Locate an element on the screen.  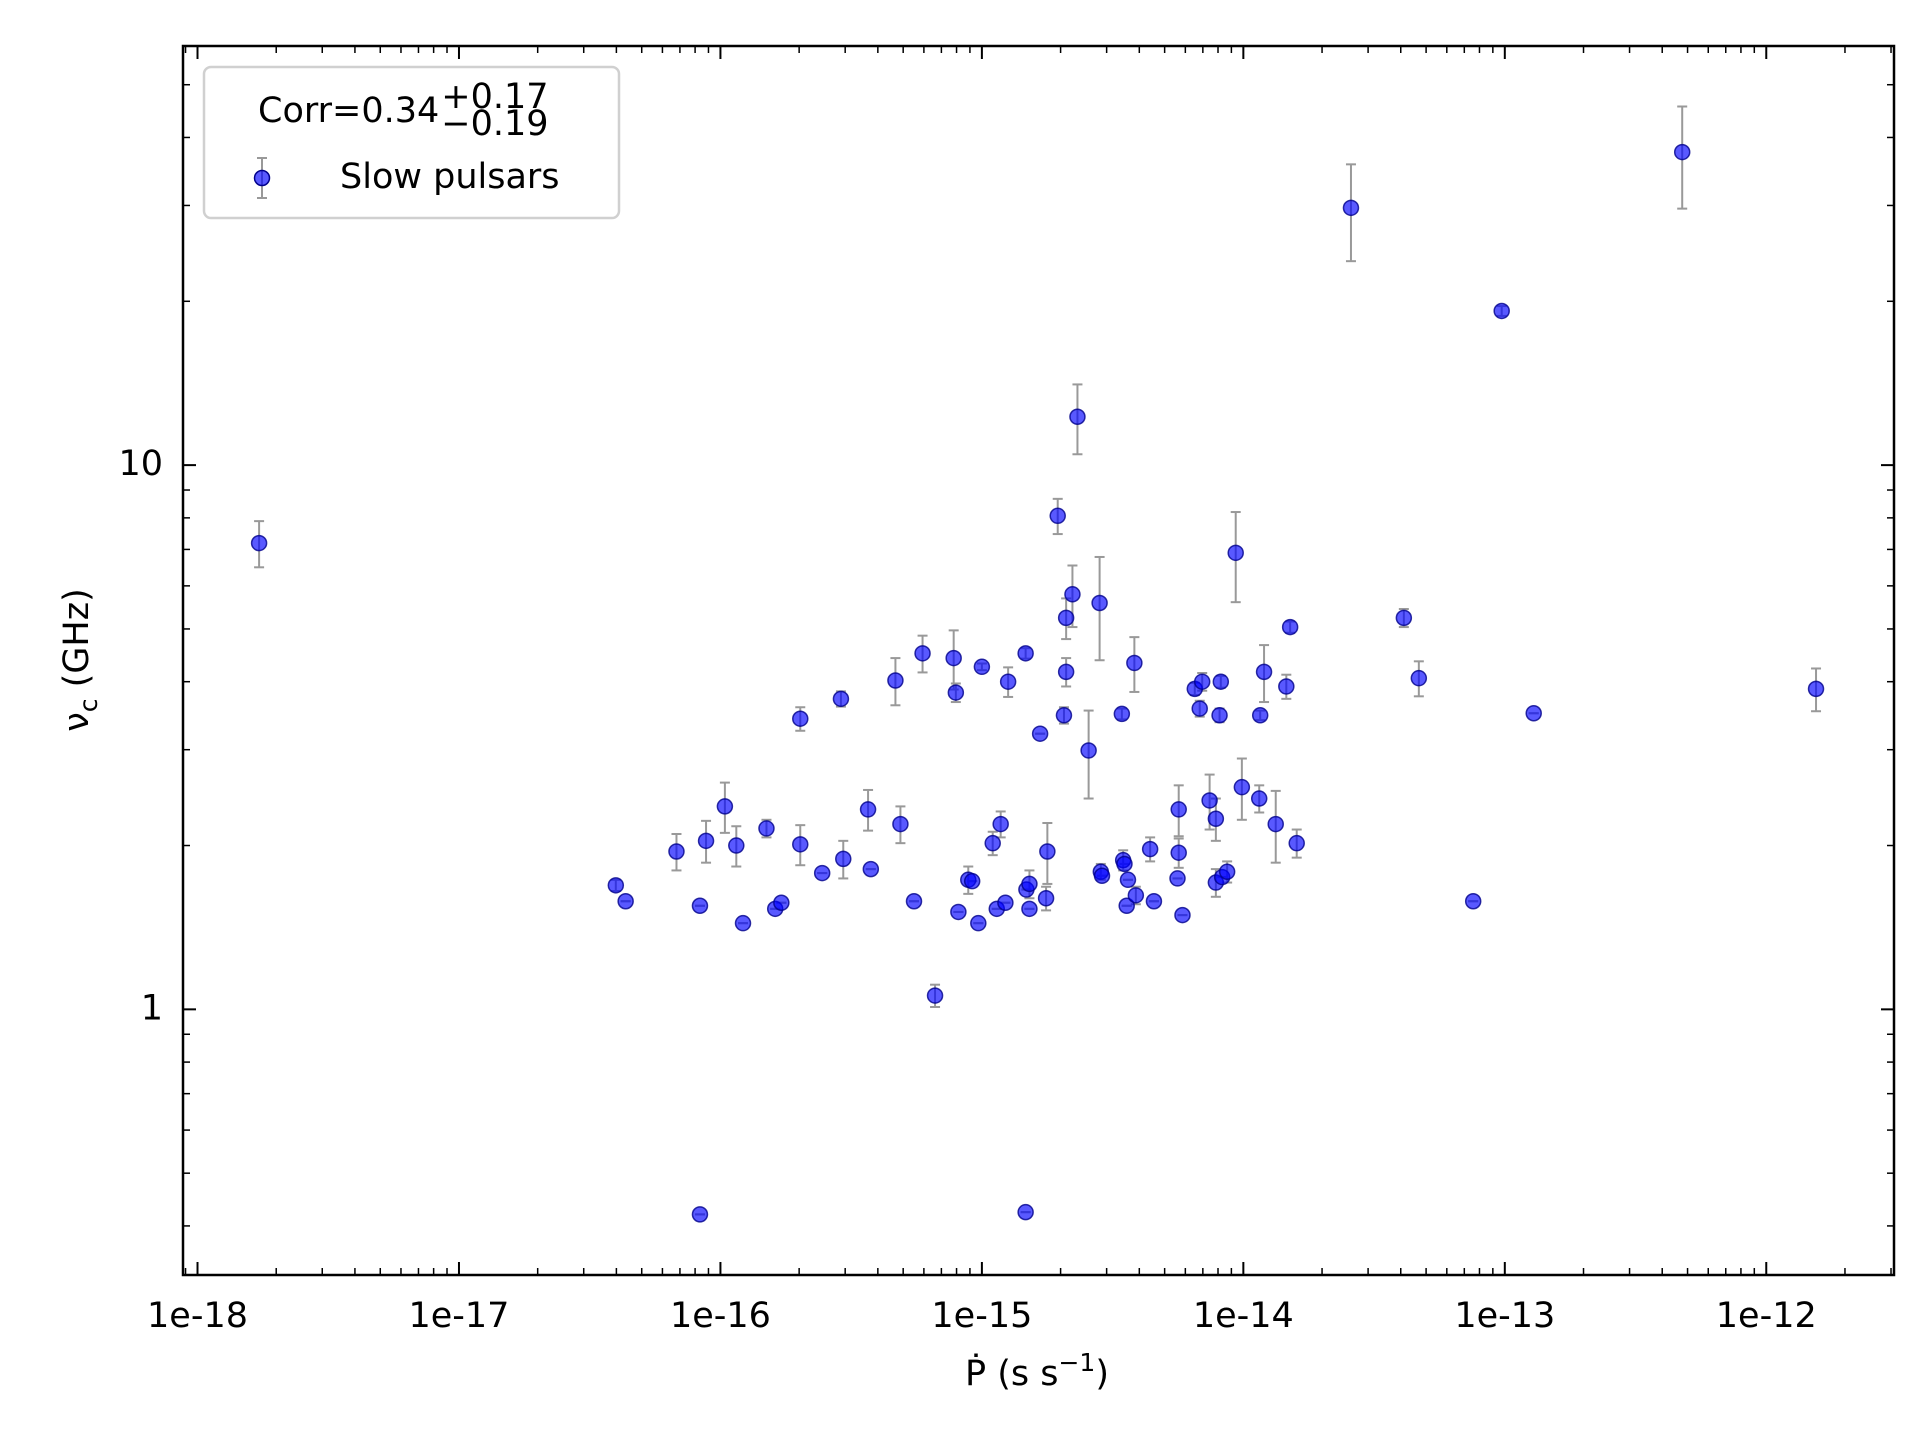
x-label-end: ) is located at coordinates (1102, 1374).